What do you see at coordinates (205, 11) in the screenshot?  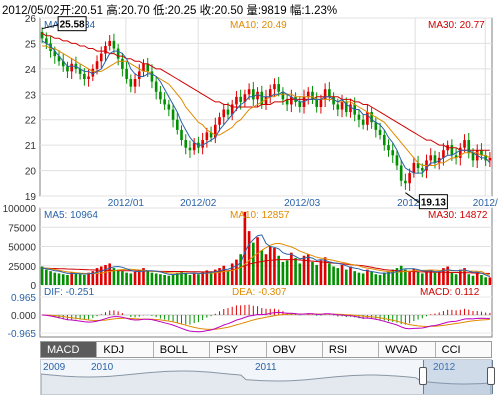 I see `close-label: 收` at bounding box center [205, 11].